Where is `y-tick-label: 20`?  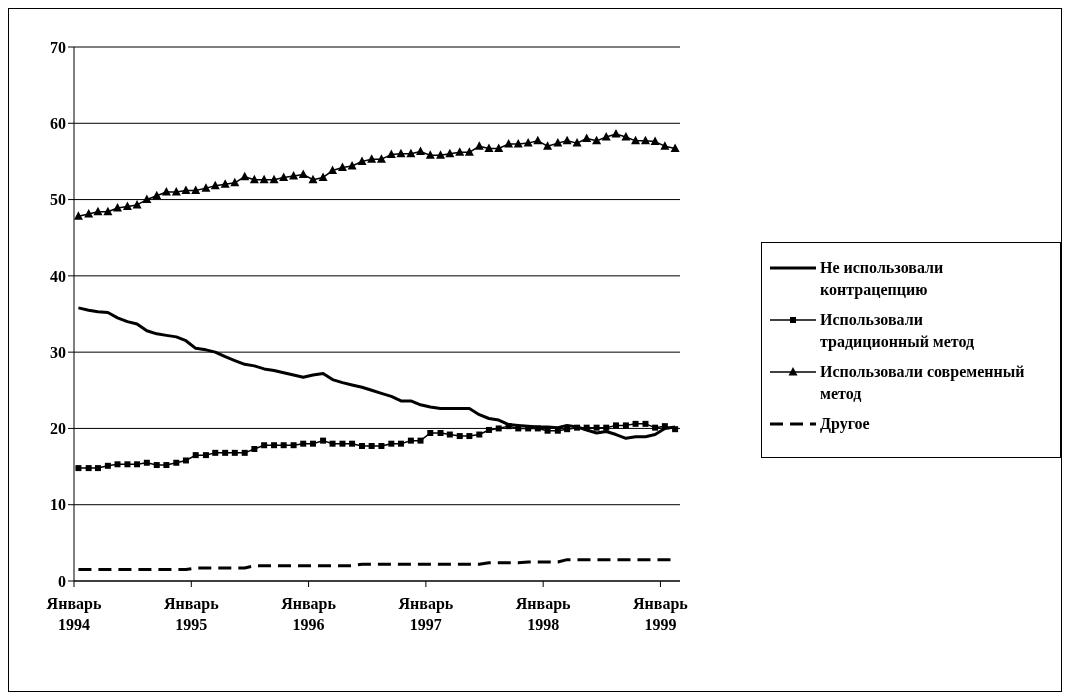
y-tick-label: 20 is located at coordinates (58, 429).